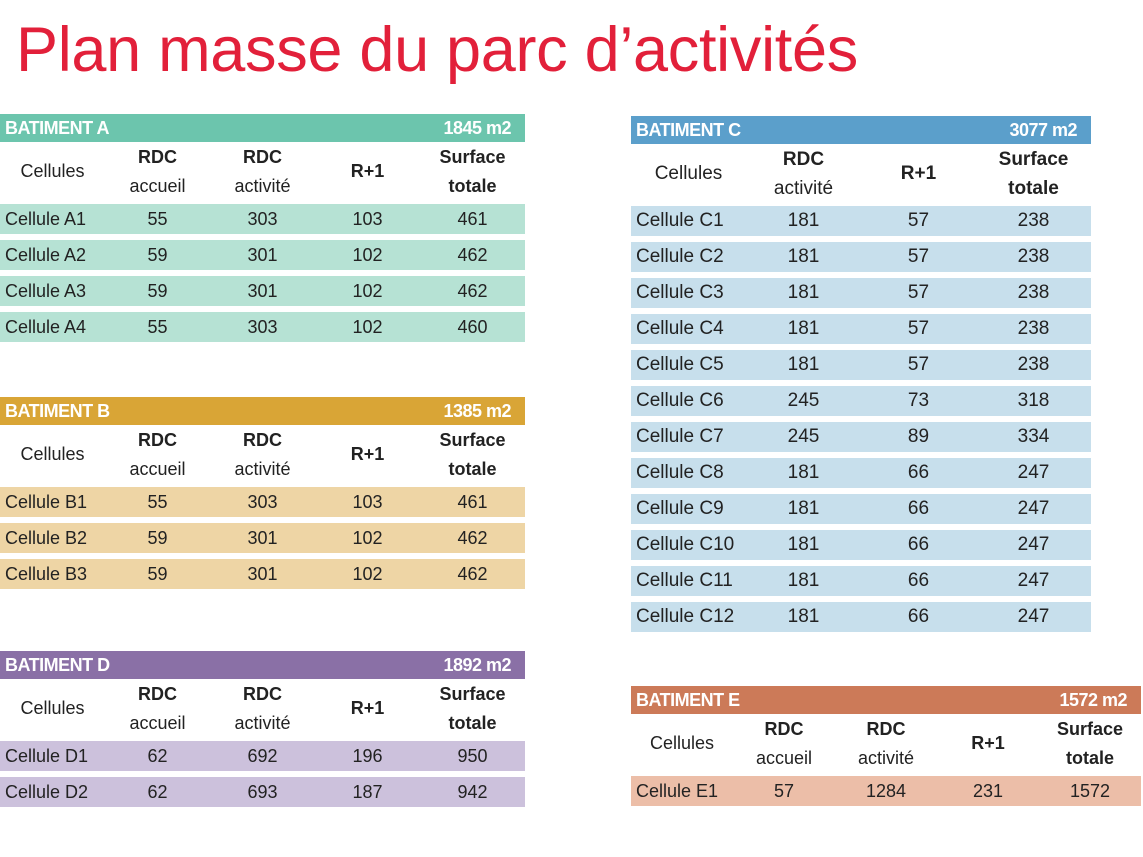 This screenshot has width=1143, height=857. I want to click on cell-name: Cellule C5, so click(680, 364).